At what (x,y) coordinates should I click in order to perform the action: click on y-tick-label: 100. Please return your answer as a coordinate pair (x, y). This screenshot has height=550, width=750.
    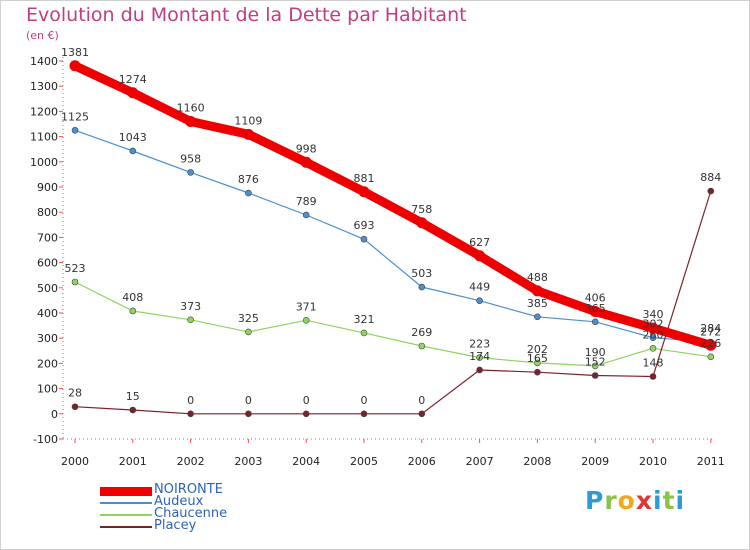
    Looking at the image, I should click on (47, 389).